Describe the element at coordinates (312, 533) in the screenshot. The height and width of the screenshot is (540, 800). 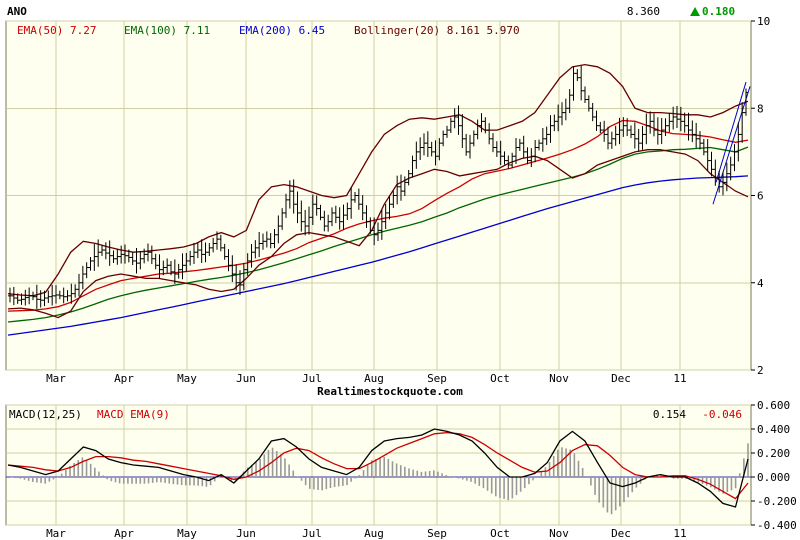
I see `macd-month-label: Jul` at that location.